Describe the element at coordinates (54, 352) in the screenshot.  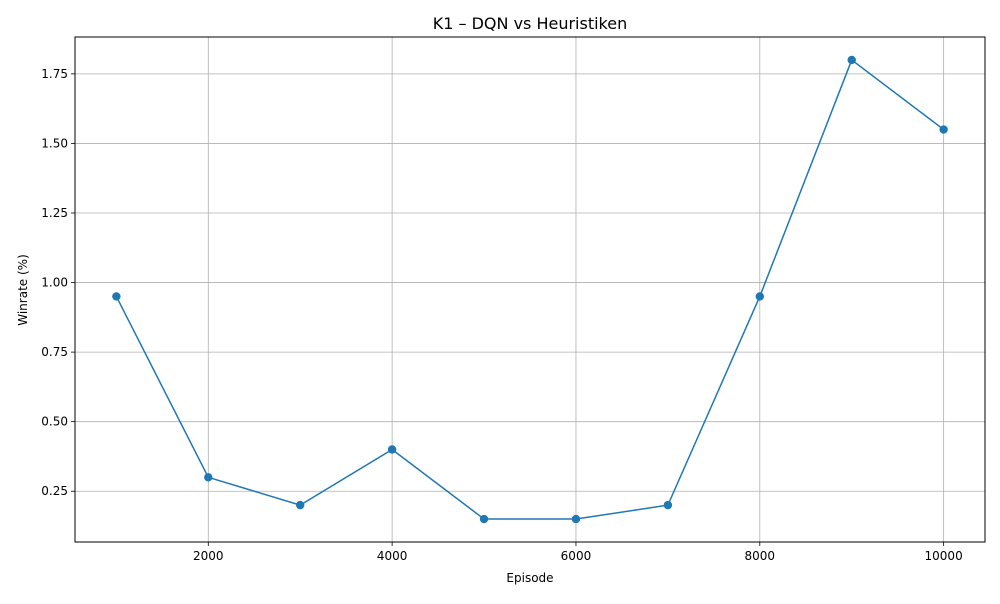
I see `y-tick-label: 0.75` at that location.